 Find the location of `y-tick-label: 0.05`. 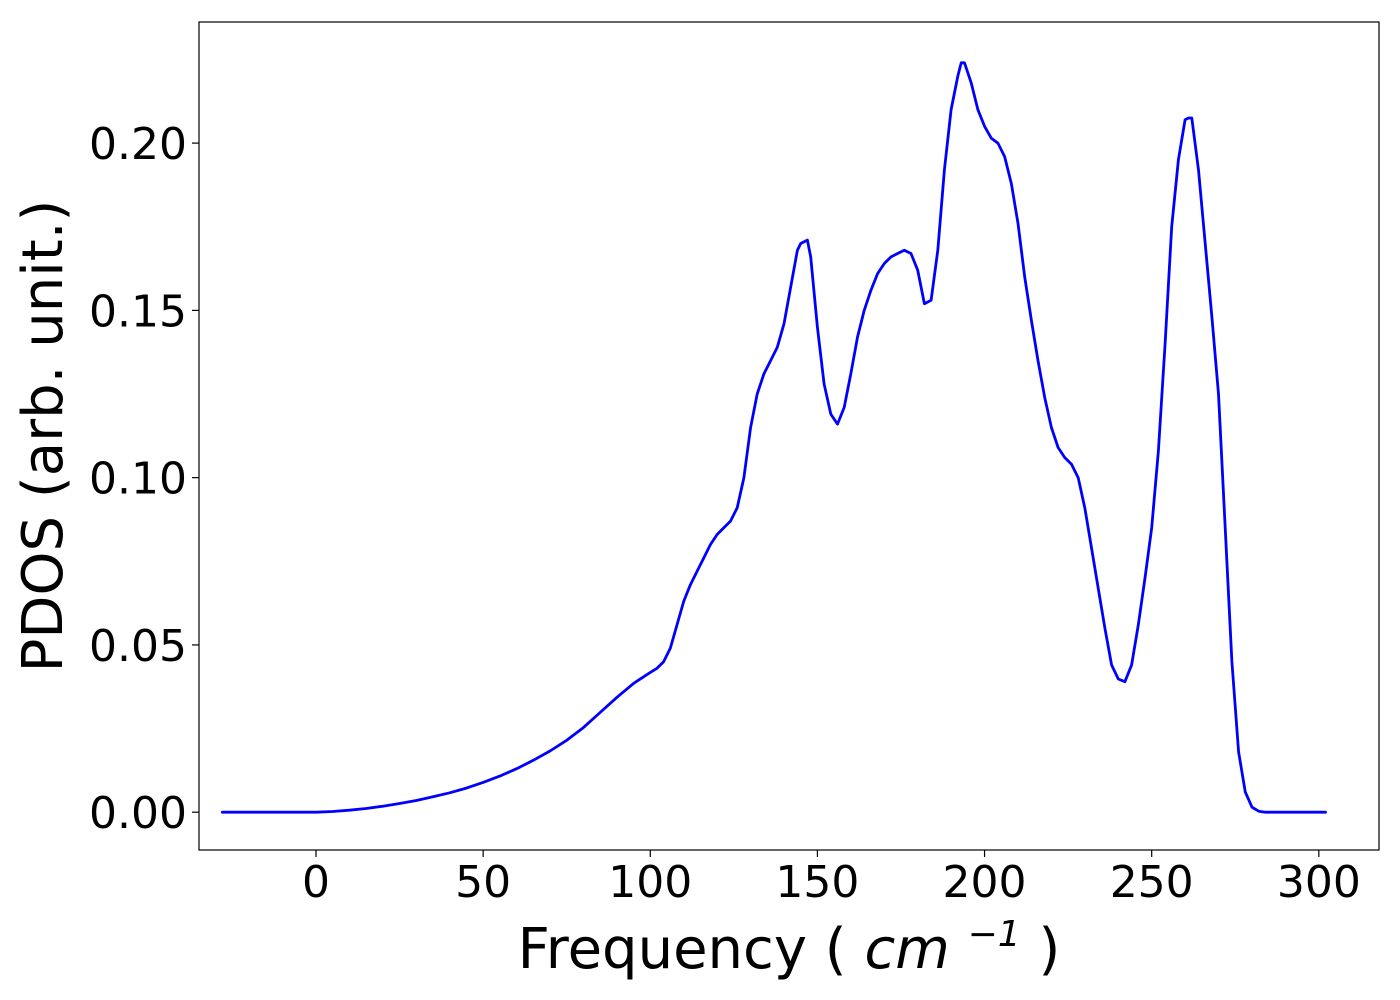

y-tick-label: 0.05 is located at coordinates (138, 646).